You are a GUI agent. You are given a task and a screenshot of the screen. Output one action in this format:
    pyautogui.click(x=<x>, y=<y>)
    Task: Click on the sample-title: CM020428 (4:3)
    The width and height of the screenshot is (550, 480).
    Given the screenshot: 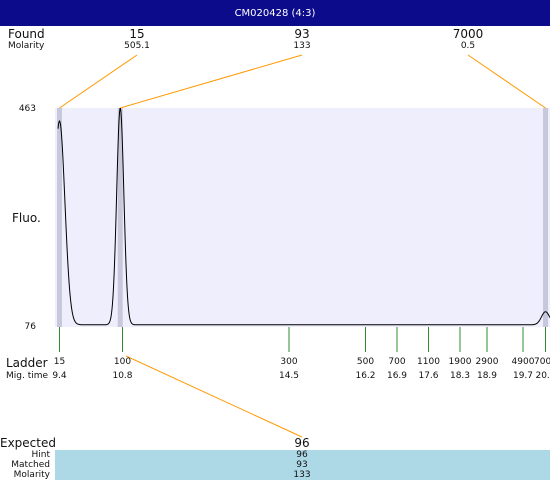 What is the action you would take?
    pyautogui.click(x=275, y=13)
    